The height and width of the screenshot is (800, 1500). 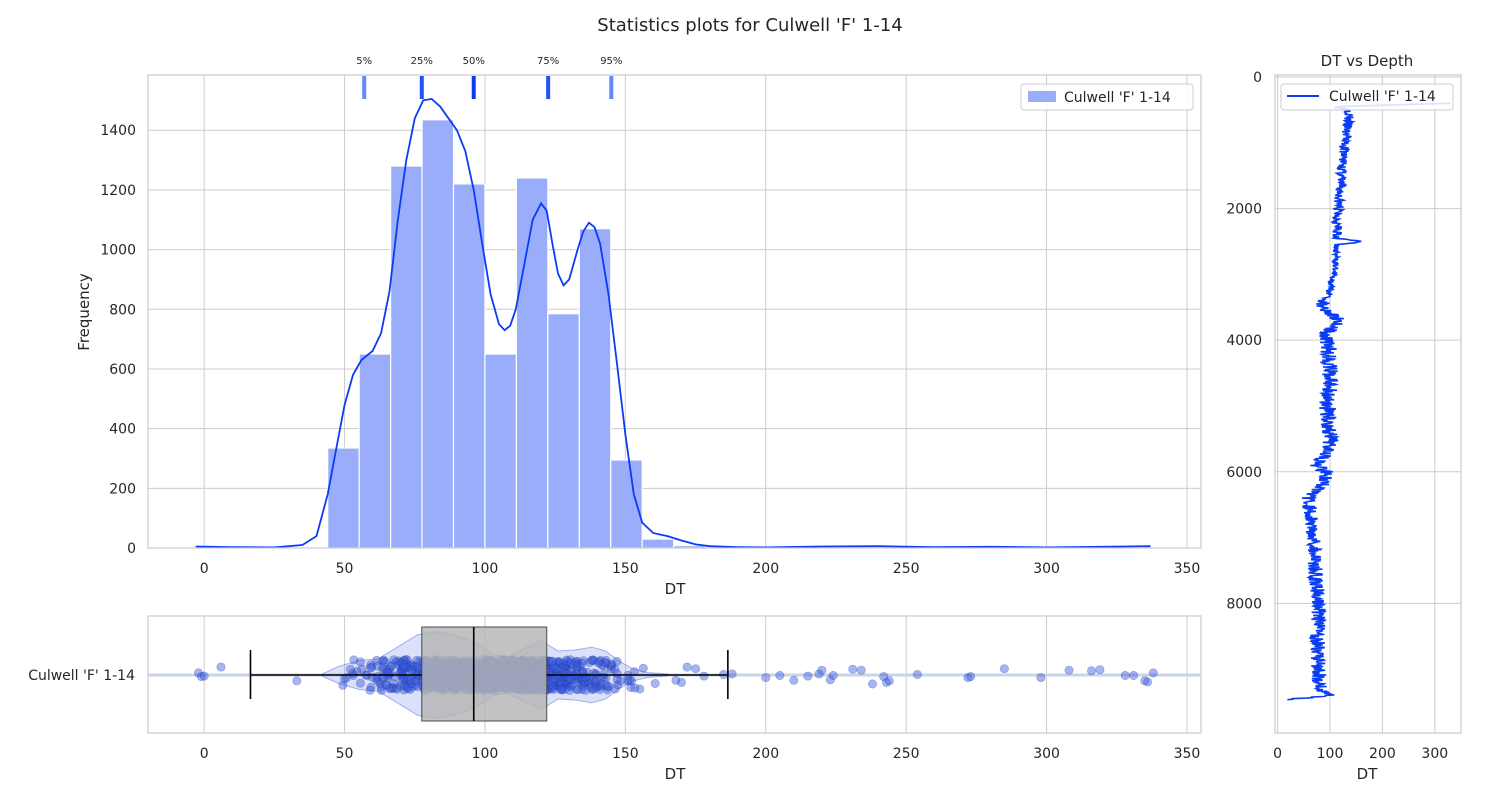 I want to click on percentile-label: 25%, so click(x=422, y=61).